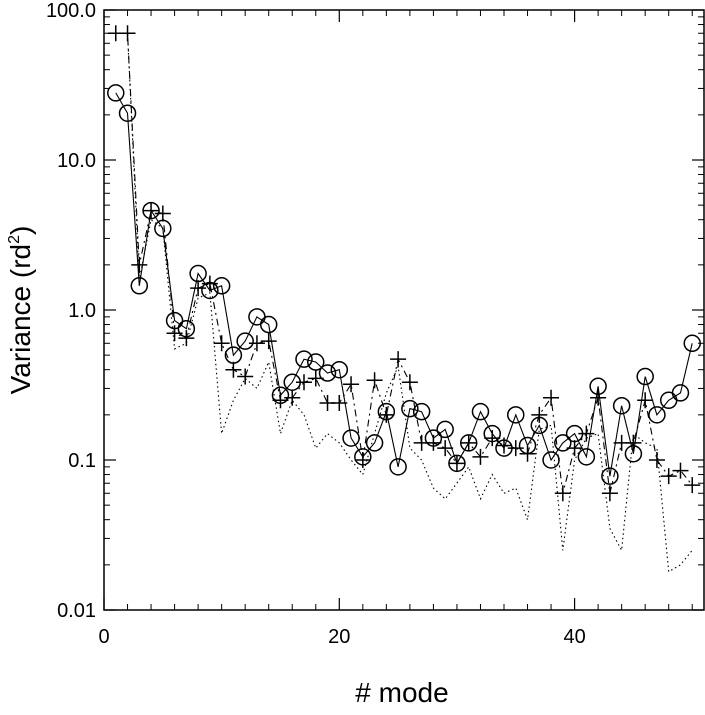 The width and height of the screenshot is (705, 715). I want to click on y-tick-label: 0.1, so click(82, 461).